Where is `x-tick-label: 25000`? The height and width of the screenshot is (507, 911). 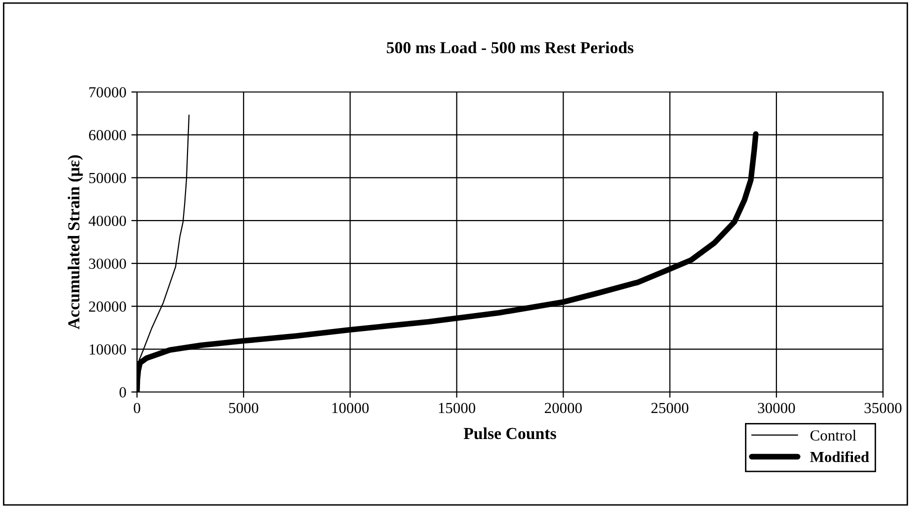 x-tick-label: 25000 is located at coordinates (669, 408).